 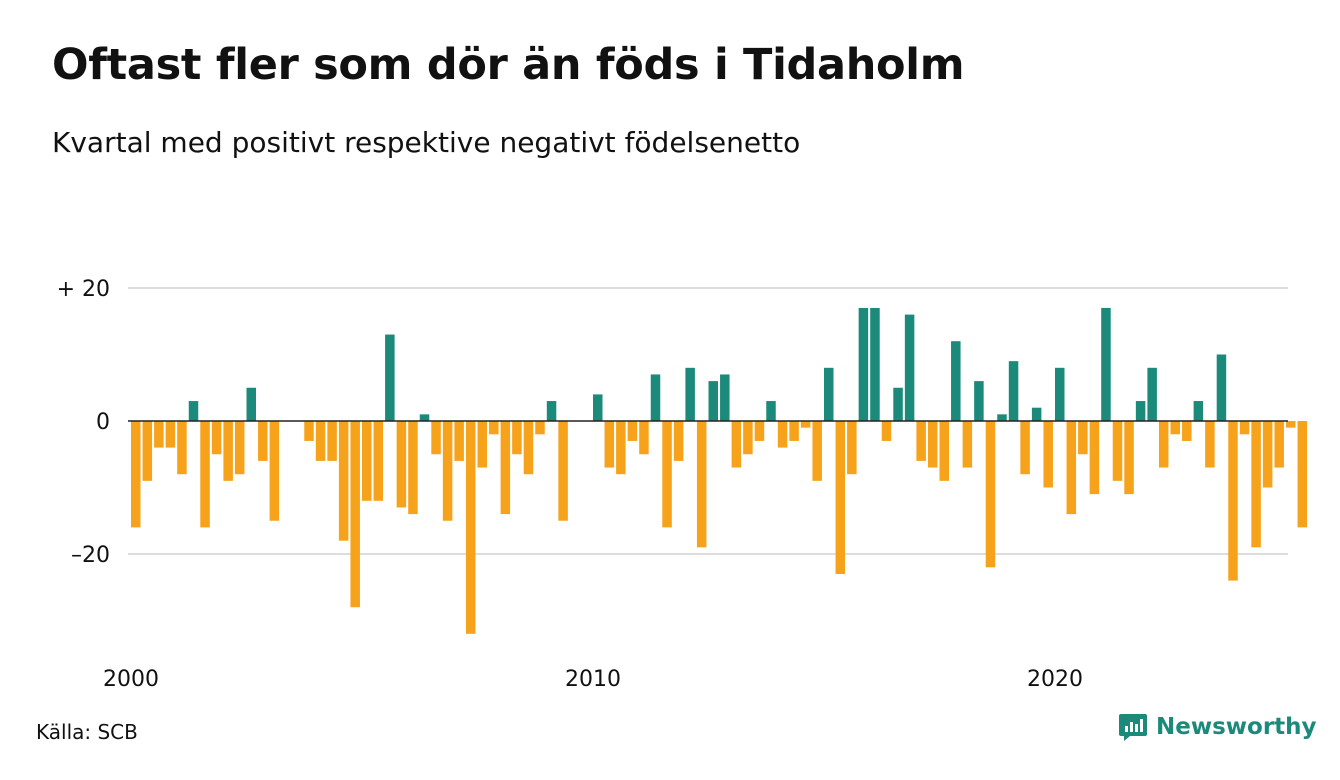 What do you see at coordinates (1133, 727) in the screenshot?
I see `newsworthy-logo-icon` at bounding box center [1133, 727].